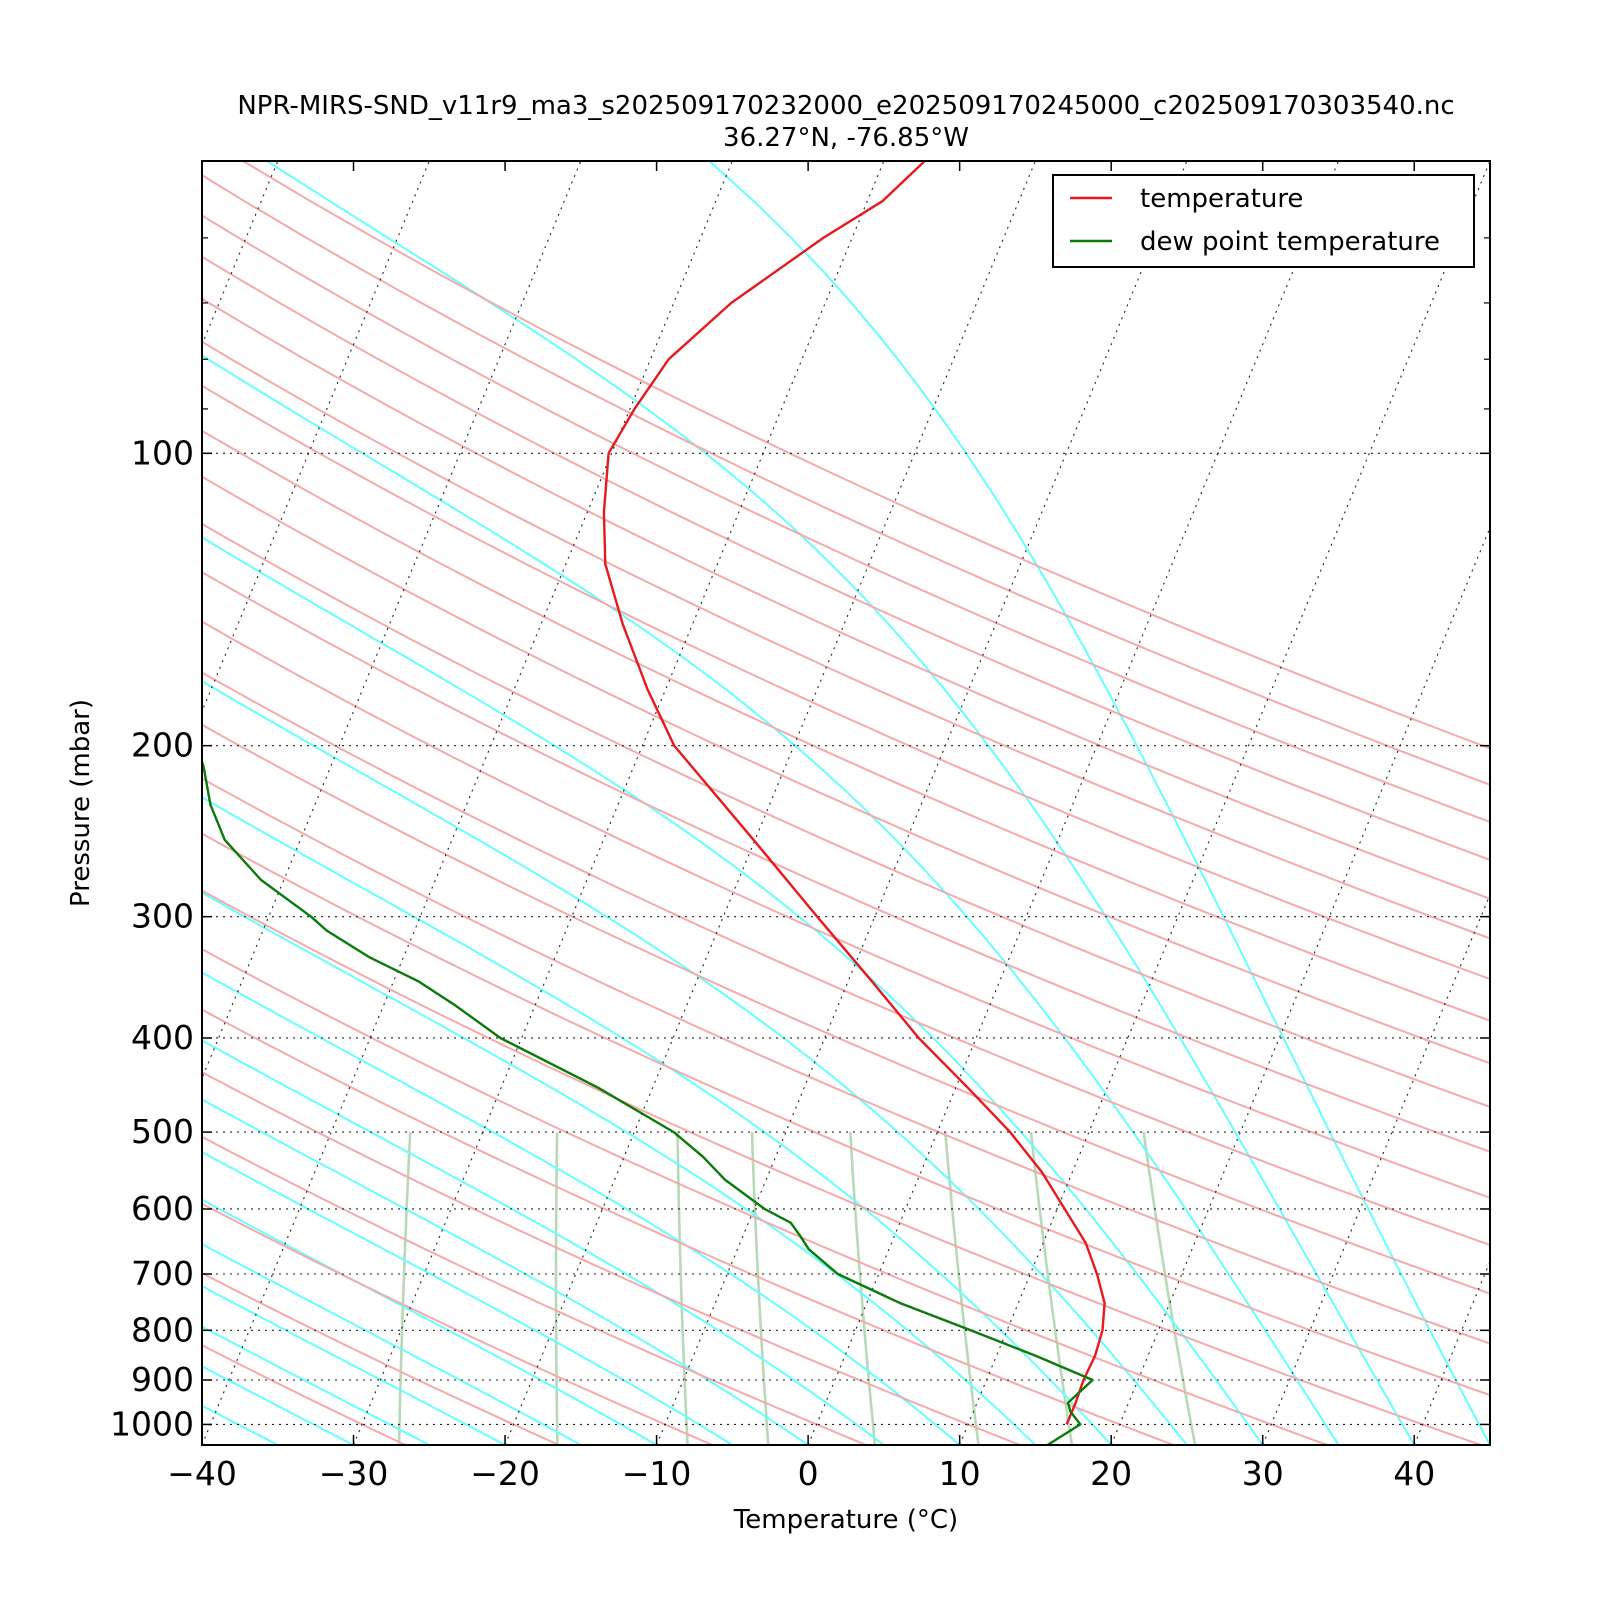 The width and height of the screenshot is (1600, 1600). What do you see at coordinates (162, 745) in the screenshot?
I see `y-tick-label: 200` at bounding box center [162, 745].